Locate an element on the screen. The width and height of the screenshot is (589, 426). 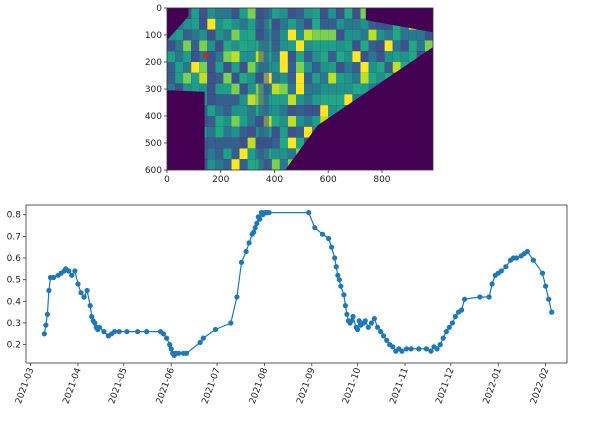
y-tick-label: 500 is located at coordinates (153, 144).